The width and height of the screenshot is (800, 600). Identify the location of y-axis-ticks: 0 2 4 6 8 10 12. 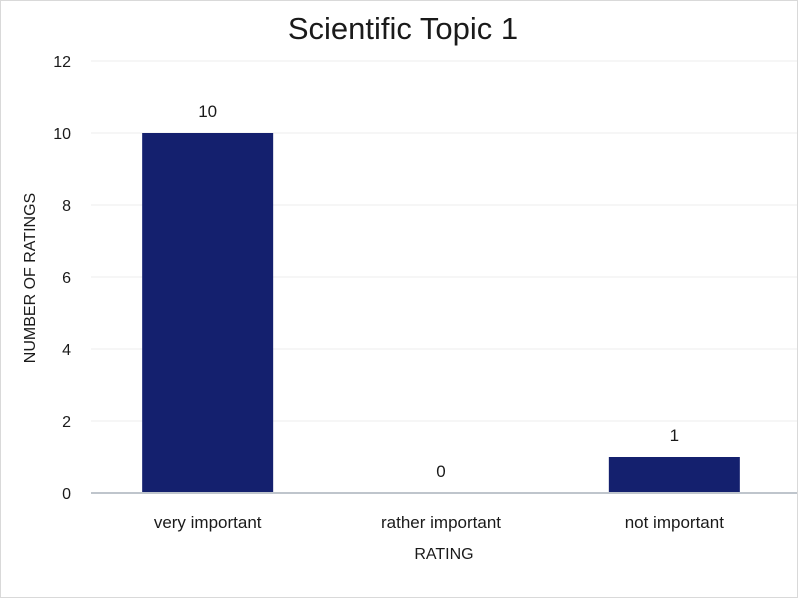
(62, 278).